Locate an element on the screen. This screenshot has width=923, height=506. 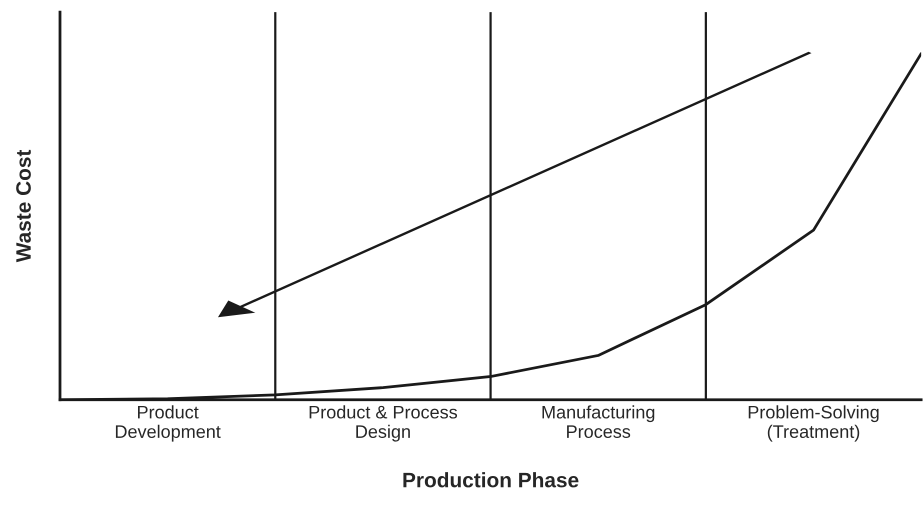
x-axis-title: Production Phase is located at coordinates (490, 480).